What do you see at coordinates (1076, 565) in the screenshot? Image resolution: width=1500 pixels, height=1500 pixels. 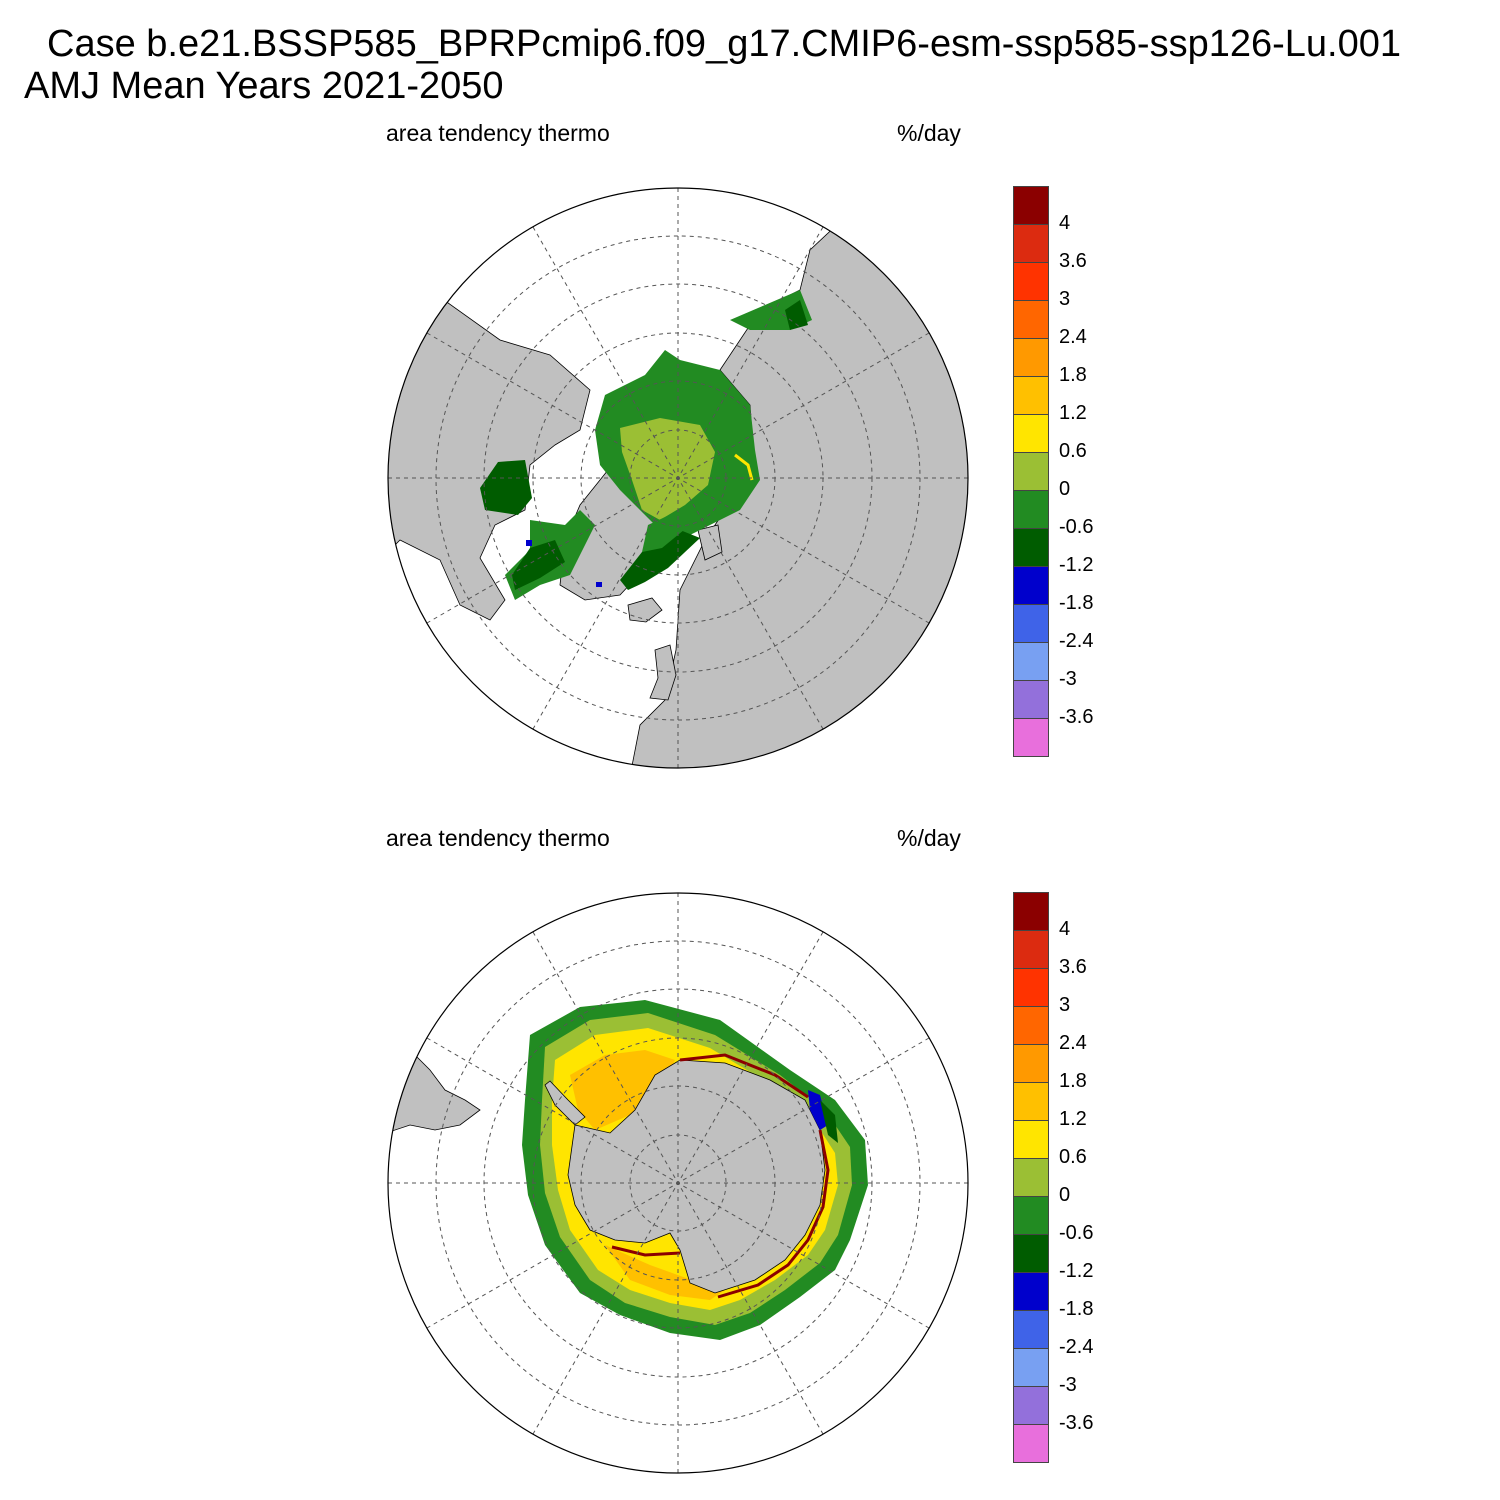 I see `north-colorbar-label: -1.2` at bounding box center [1076, 565].